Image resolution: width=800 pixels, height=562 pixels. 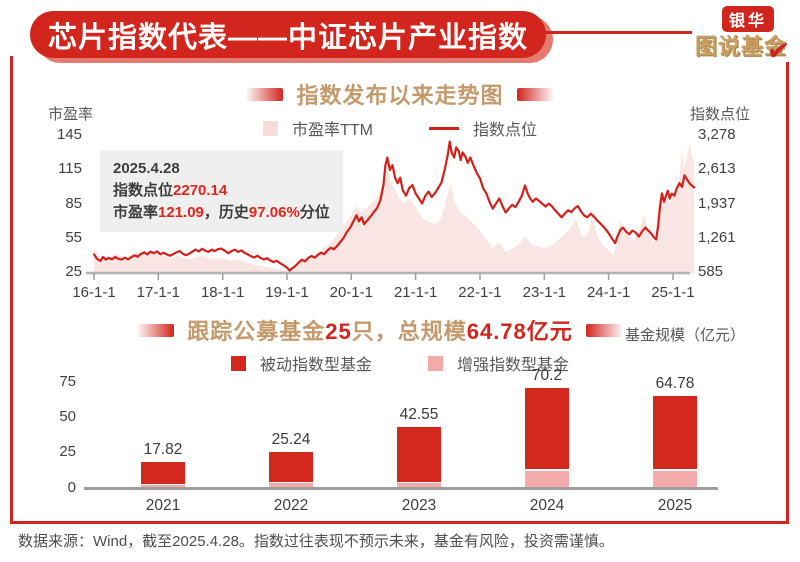 What do you see at coordinates (443, 128) in the screenshot?
I see `index-line-swatch-icon` at bounding box center [443, 128].